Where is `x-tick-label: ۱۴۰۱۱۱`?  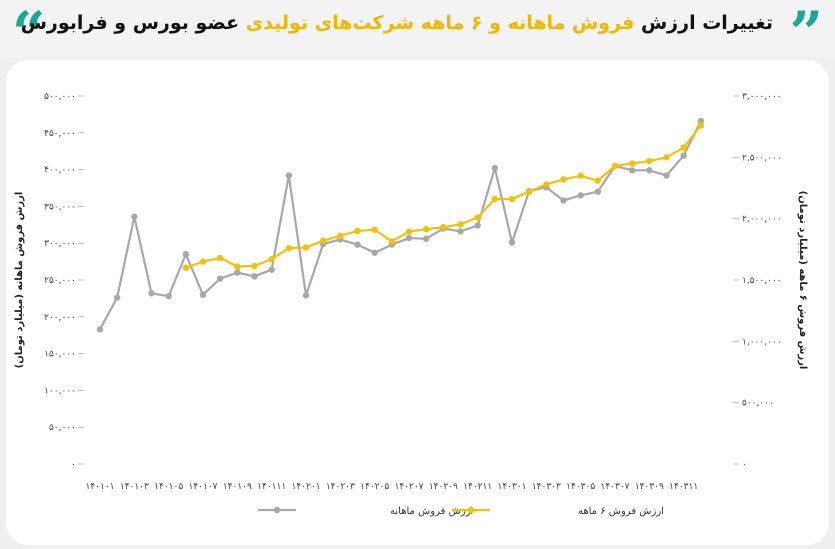 x-tick-label: ۱۴۰۱۱۱ is located at coordinates (271, 487).